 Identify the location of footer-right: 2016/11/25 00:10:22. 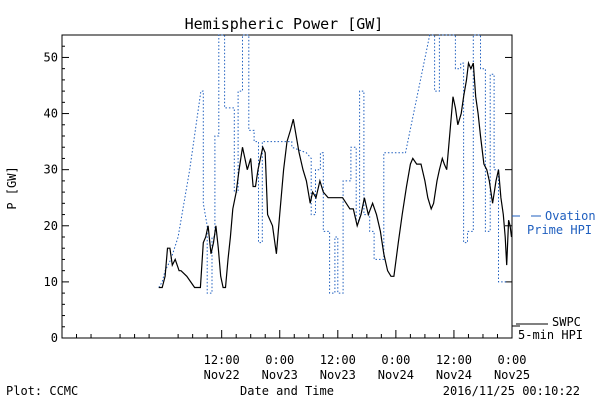
(511, 391).